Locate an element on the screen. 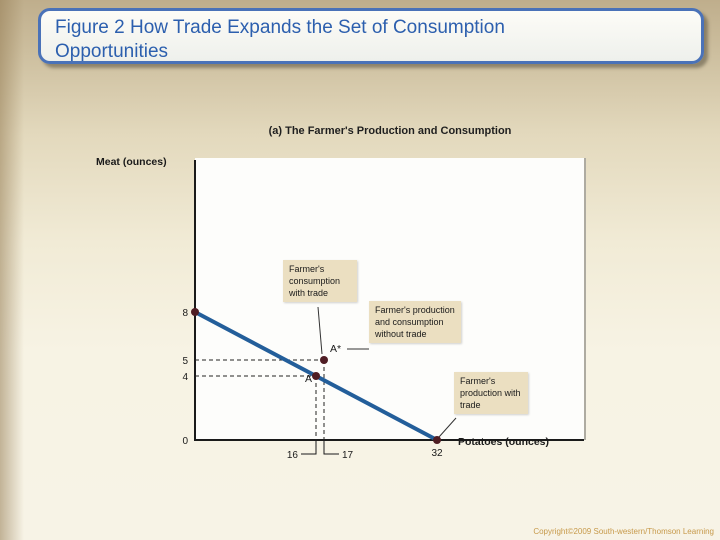 The width and height of the screenshot is (720, 540). y-tick-5: 5 is located at coordinates (185, 361).